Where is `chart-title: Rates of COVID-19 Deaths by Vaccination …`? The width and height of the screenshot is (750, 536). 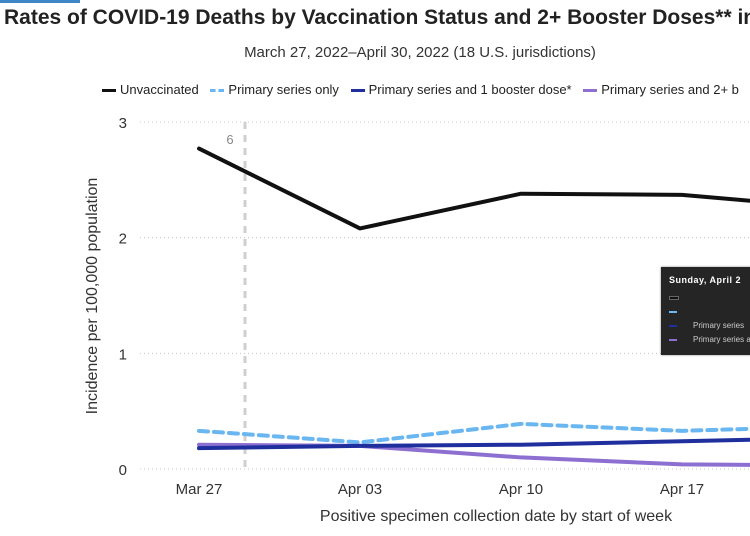
chart-title: Rates of COVID-19 Deaths by Vaccination … is located at coordinates (377, 17).